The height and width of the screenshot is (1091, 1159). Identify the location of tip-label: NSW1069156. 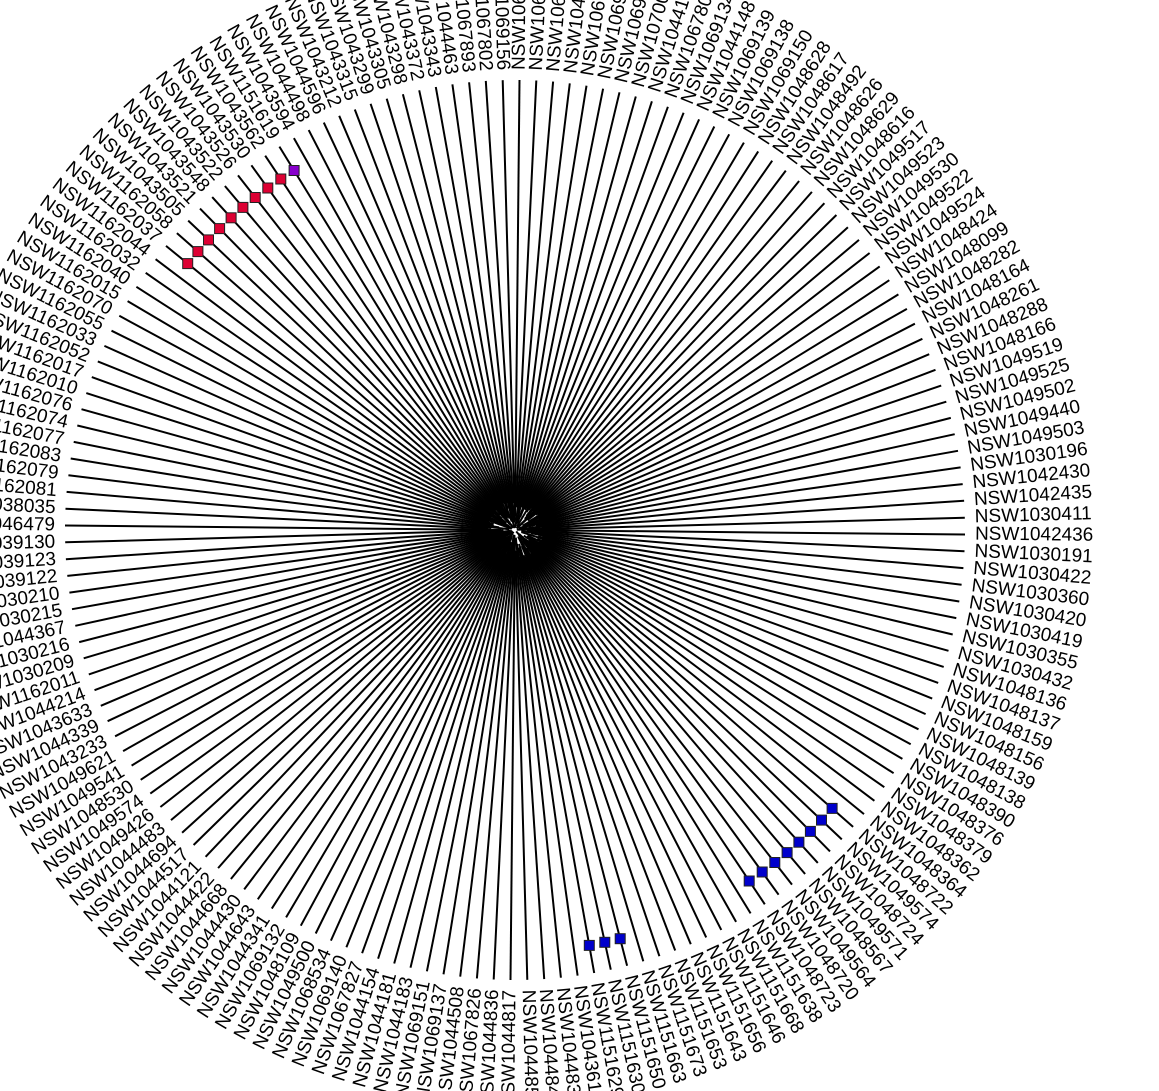
(501, 35).